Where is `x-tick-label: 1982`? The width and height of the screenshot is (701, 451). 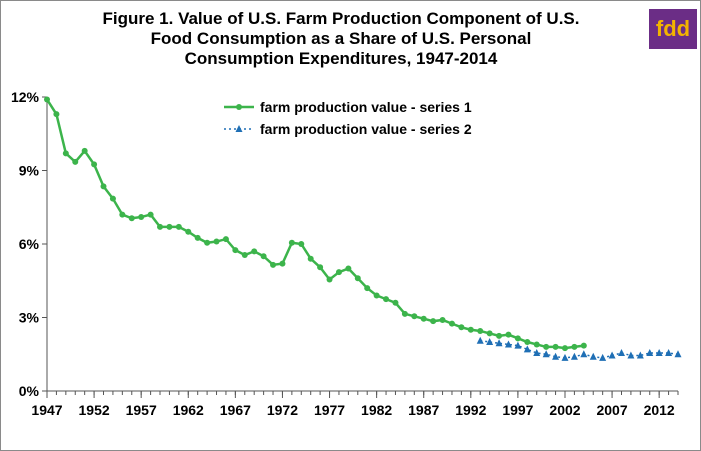 x-tick-label: 1982 is located at coordinates (376, 410).